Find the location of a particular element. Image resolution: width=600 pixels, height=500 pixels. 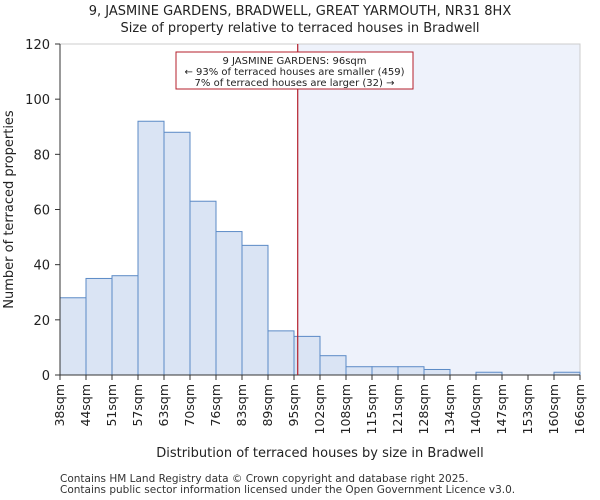

x-tick-label: 83sqm is located at coordinates (241, 405).